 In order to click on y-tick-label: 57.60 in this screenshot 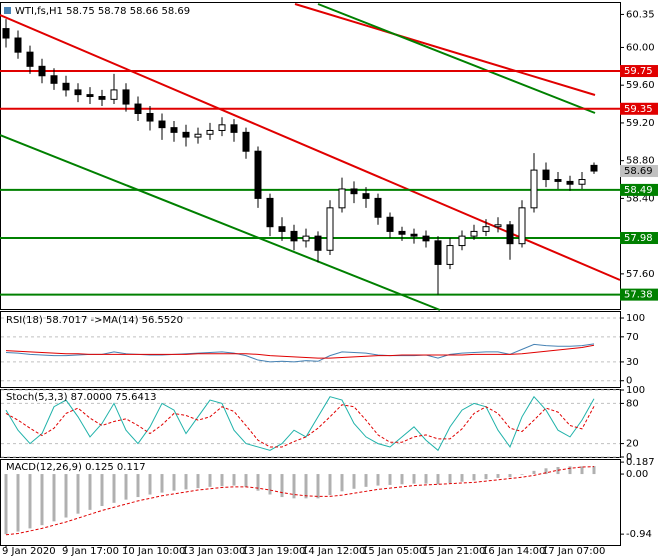, I will do `click(640, 274)`.